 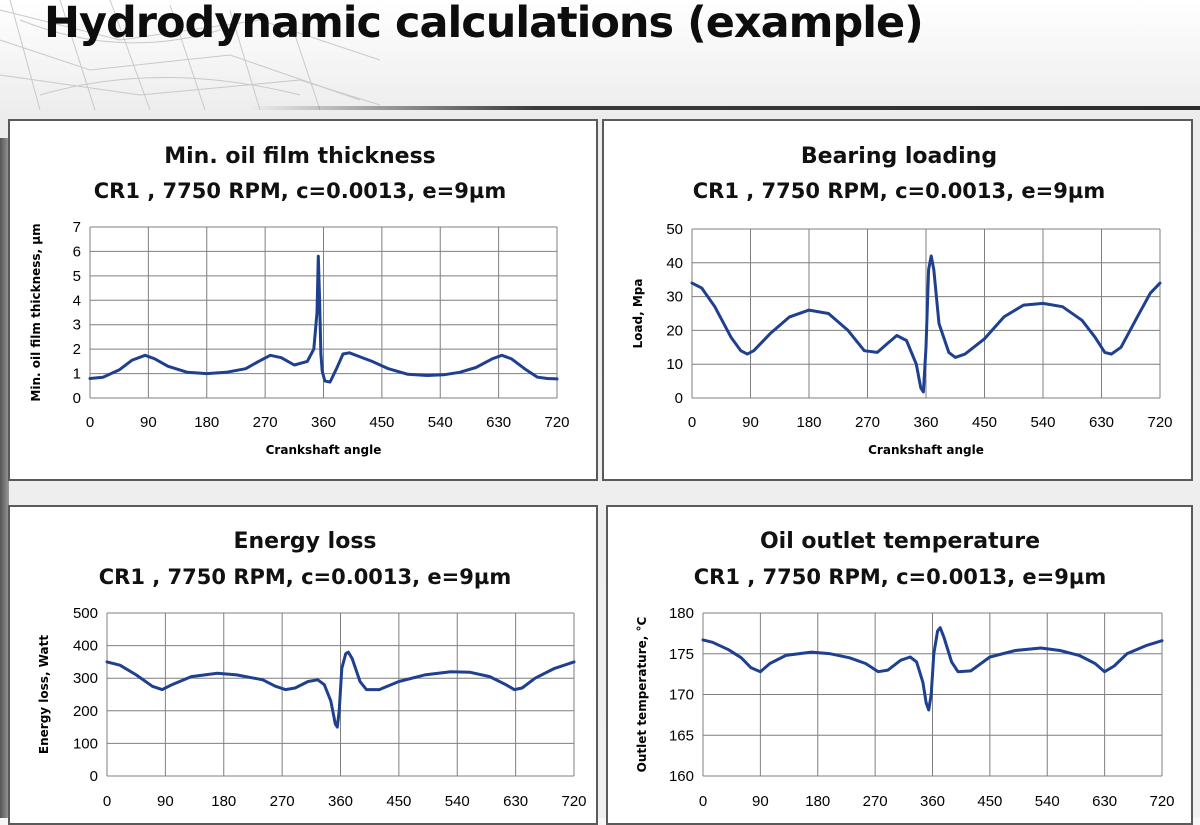 I want to click on y-tick-label: 7, so click(x=77, y=227).